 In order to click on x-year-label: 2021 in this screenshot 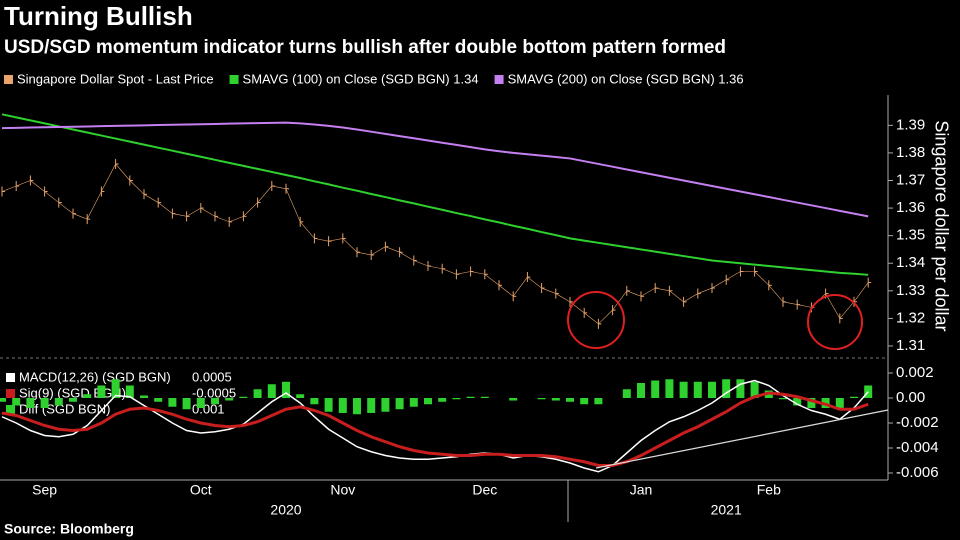, I will do `click(726, 510)`.